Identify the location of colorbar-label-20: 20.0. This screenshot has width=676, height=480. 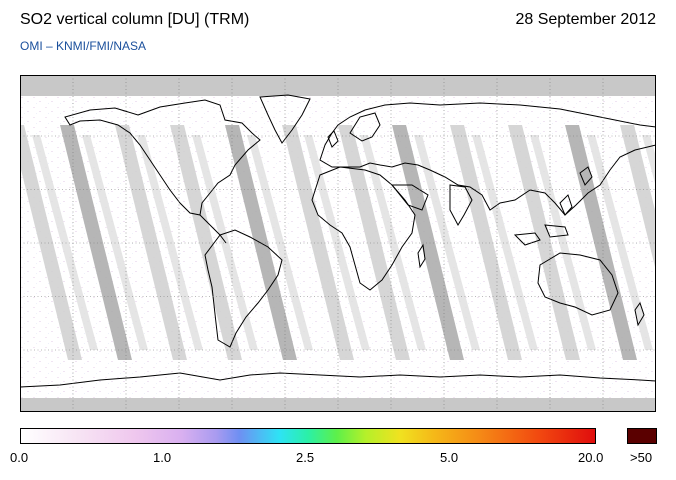
(591, 457).